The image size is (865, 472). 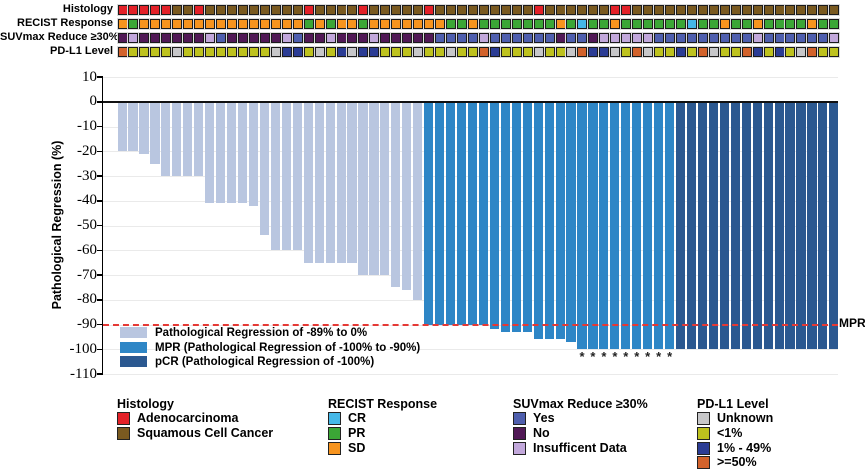 I want to click on track-label: Histology, so click(x=87, y=9).